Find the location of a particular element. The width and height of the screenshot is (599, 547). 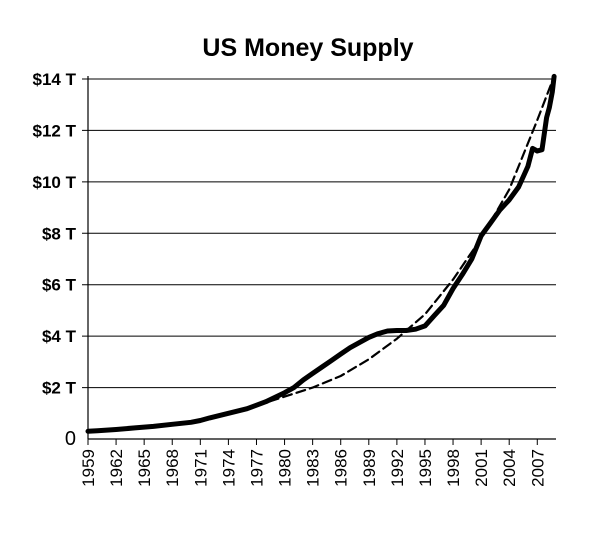

y-tick-label: 0 is located at coordinates (70, 439).